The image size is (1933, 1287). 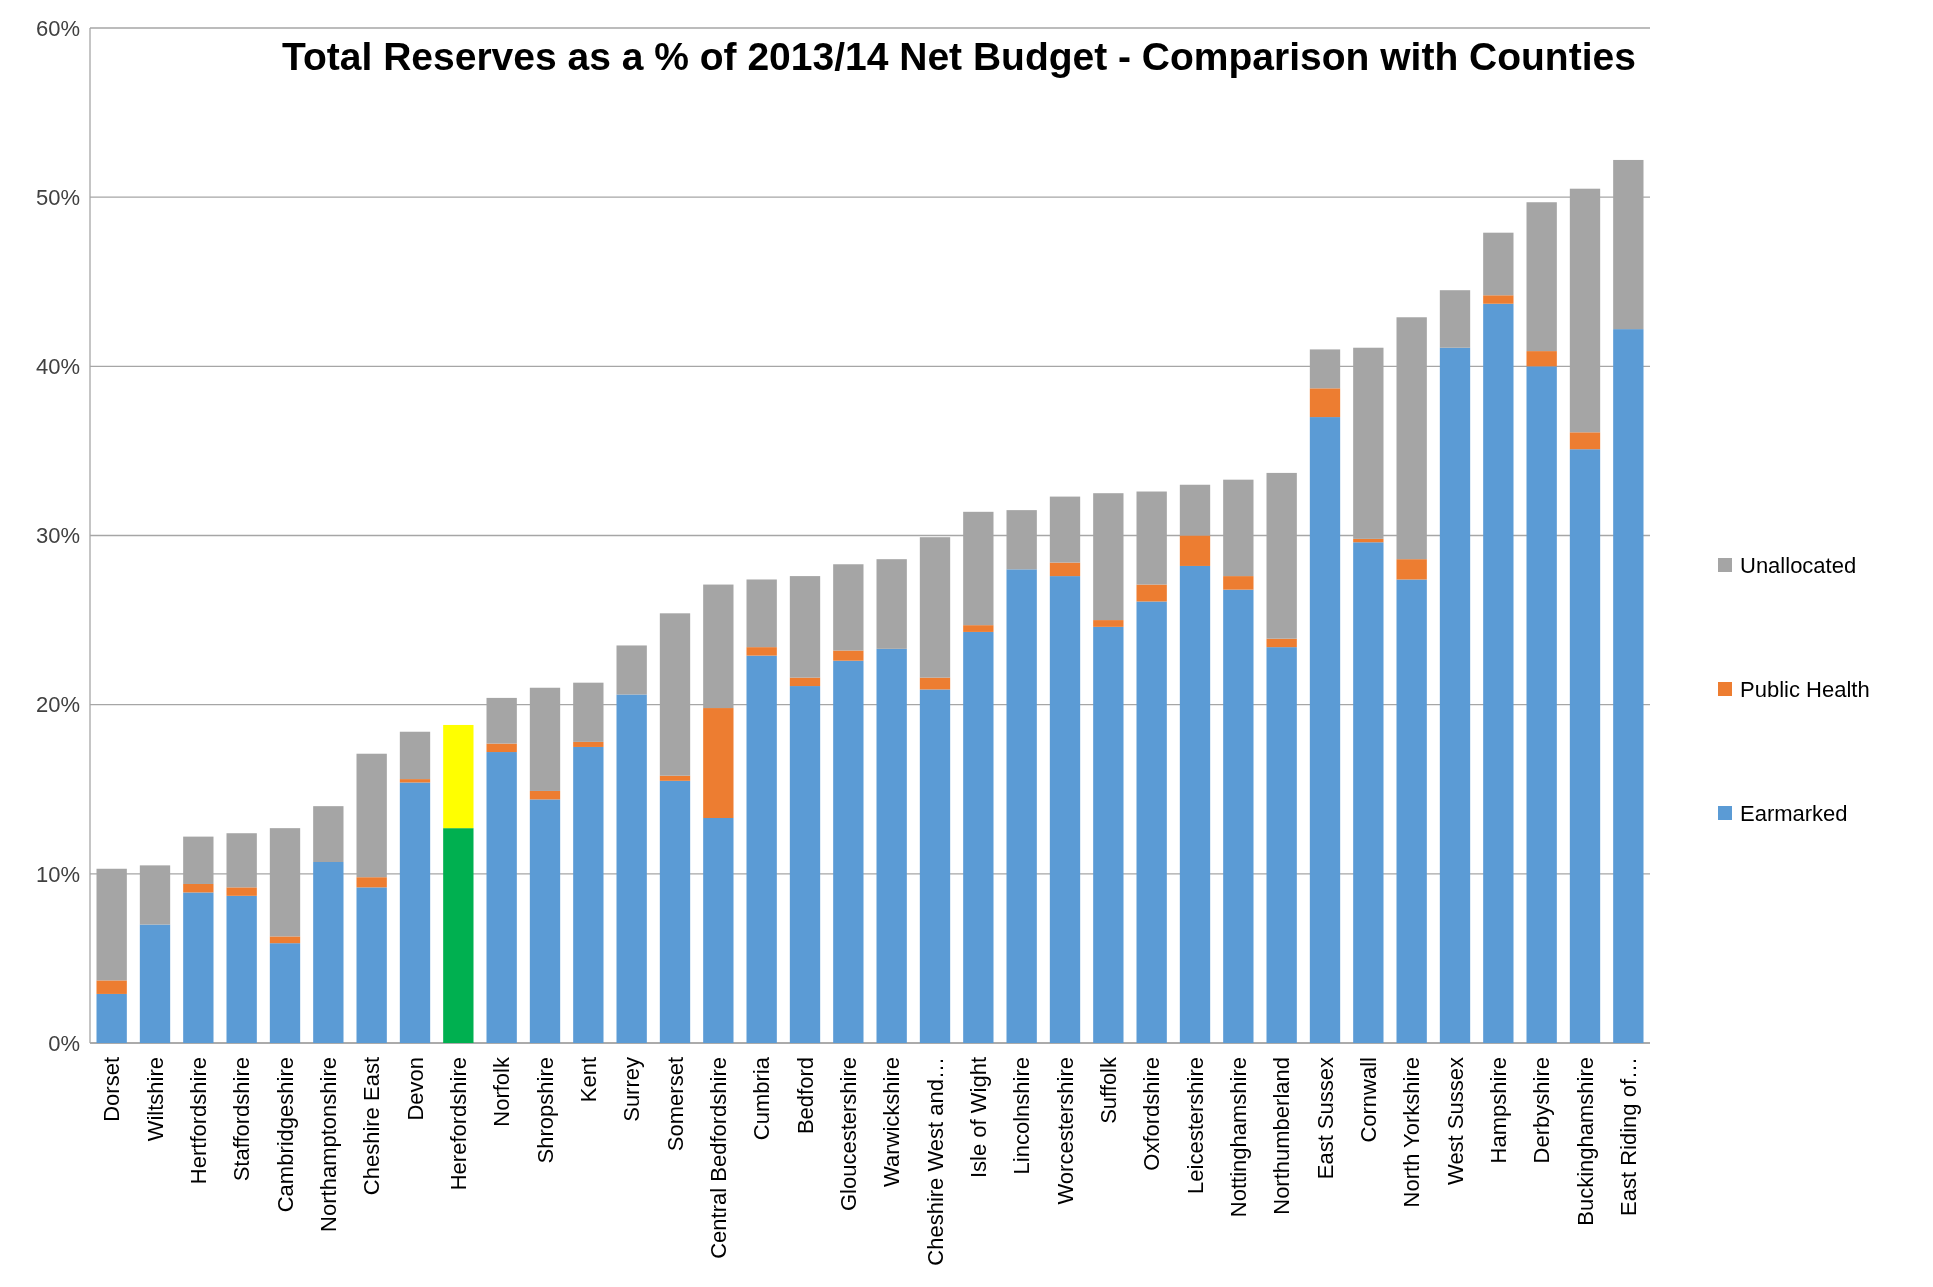 I want to click on x-tick-label: Warwickshire, so click(x=892, y=1122).